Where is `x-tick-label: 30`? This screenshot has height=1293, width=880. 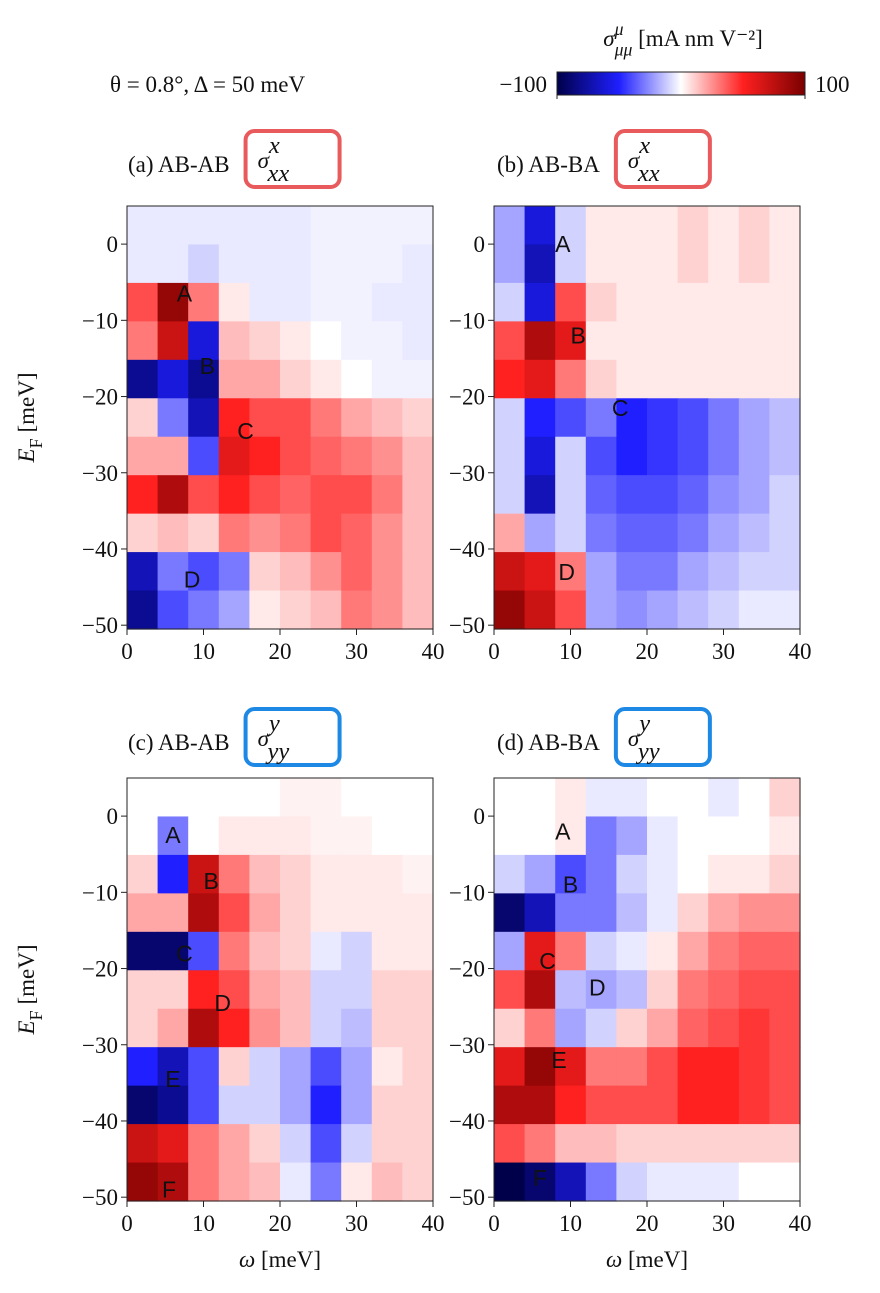
x-tick-label: 30 is located at coordinates (356, 1223).